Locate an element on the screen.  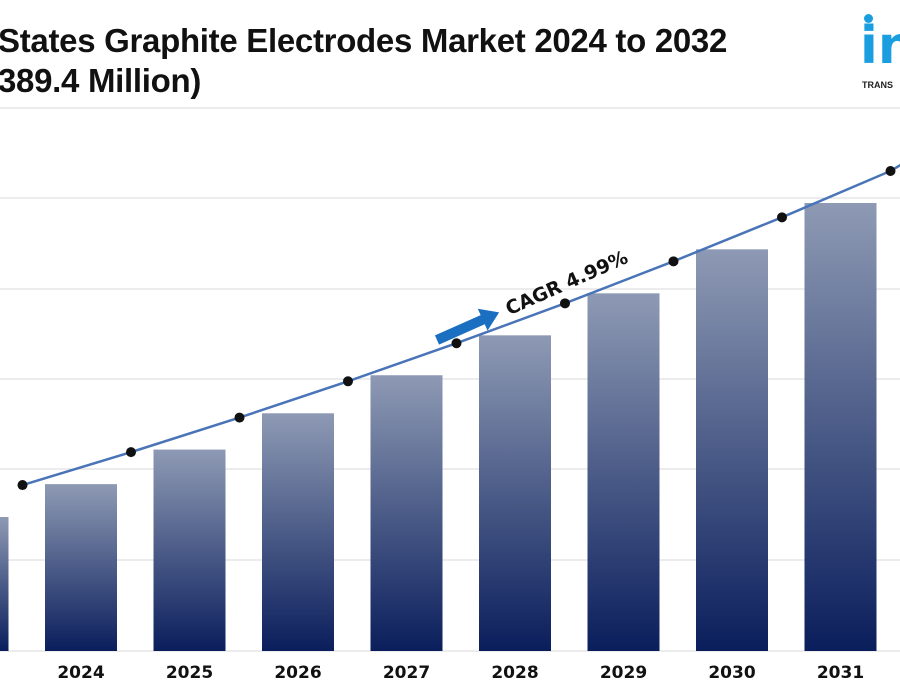
bar-2029 is located at coordinates (623, 472).